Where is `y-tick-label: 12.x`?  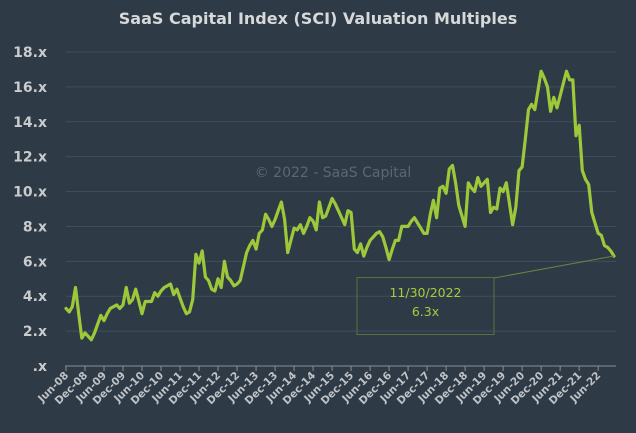
y-tick-label: 12.x is located at coordinates (30, 158).